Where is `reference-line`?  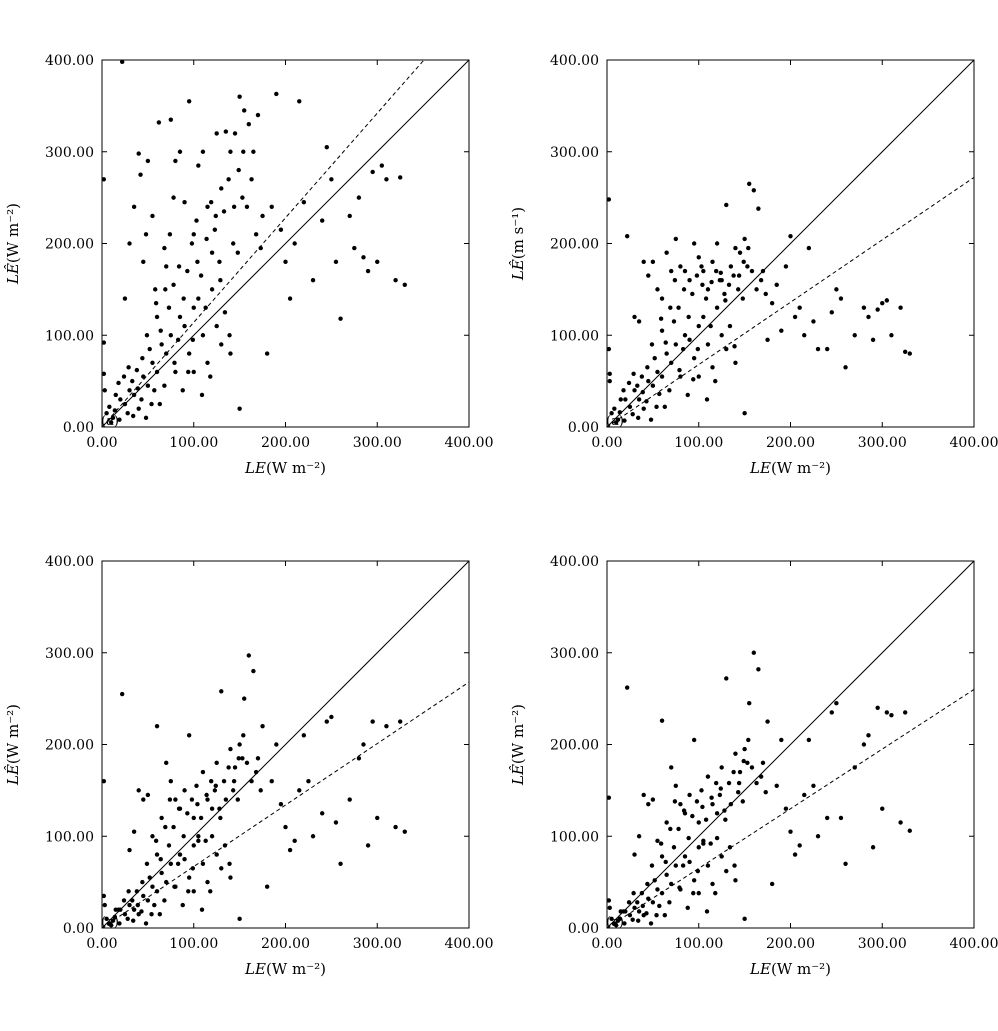 reference-line is located at coordinates (790, 744).